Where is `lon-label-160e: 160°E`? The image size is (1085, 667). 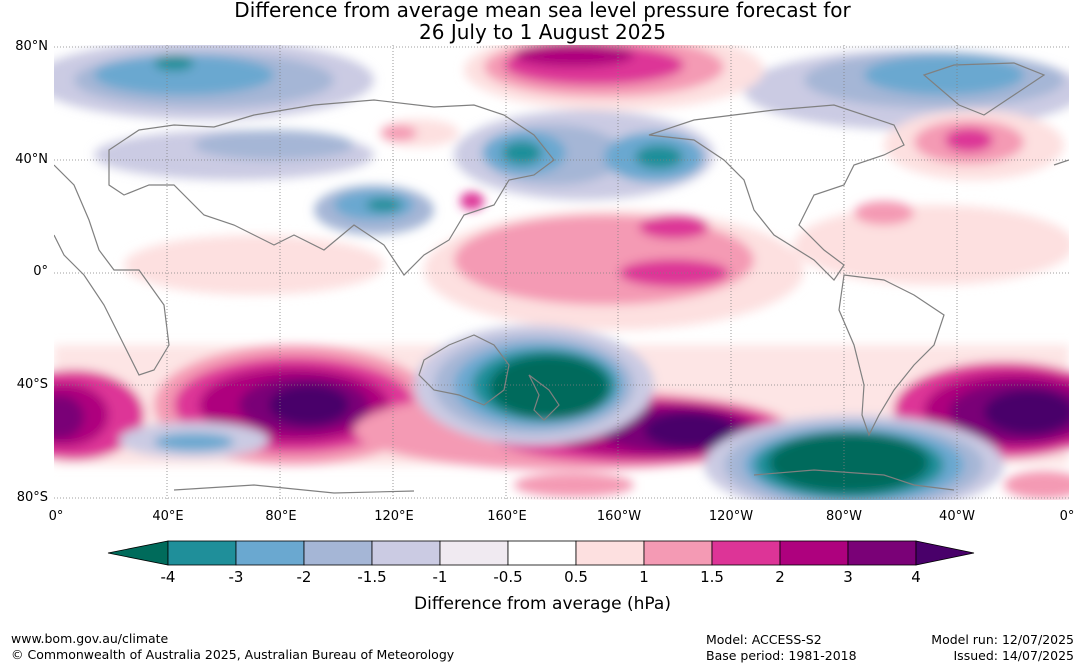
lon-label-160e: 160°E is located at coordinates (507, 516).